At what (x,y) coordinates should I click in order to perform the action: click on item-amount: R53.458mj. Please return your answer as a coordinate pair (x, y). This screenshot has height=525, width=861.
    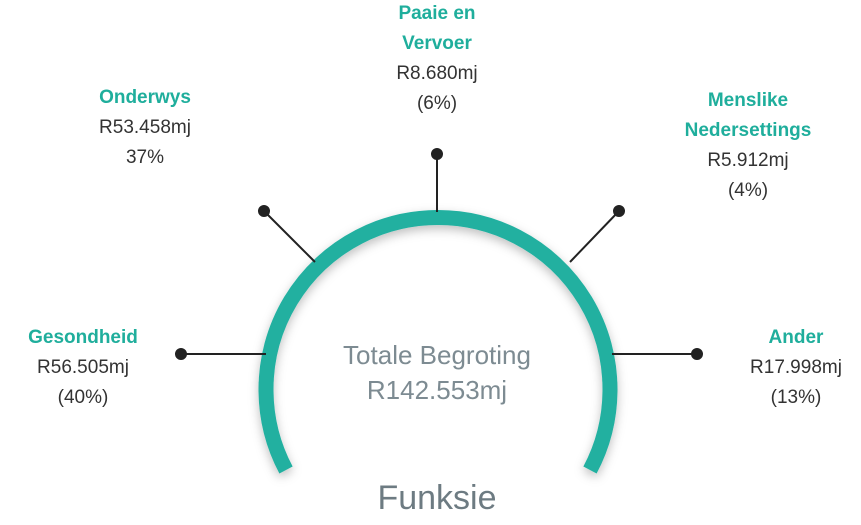
    Looking at the image, I should click on (145, 127).